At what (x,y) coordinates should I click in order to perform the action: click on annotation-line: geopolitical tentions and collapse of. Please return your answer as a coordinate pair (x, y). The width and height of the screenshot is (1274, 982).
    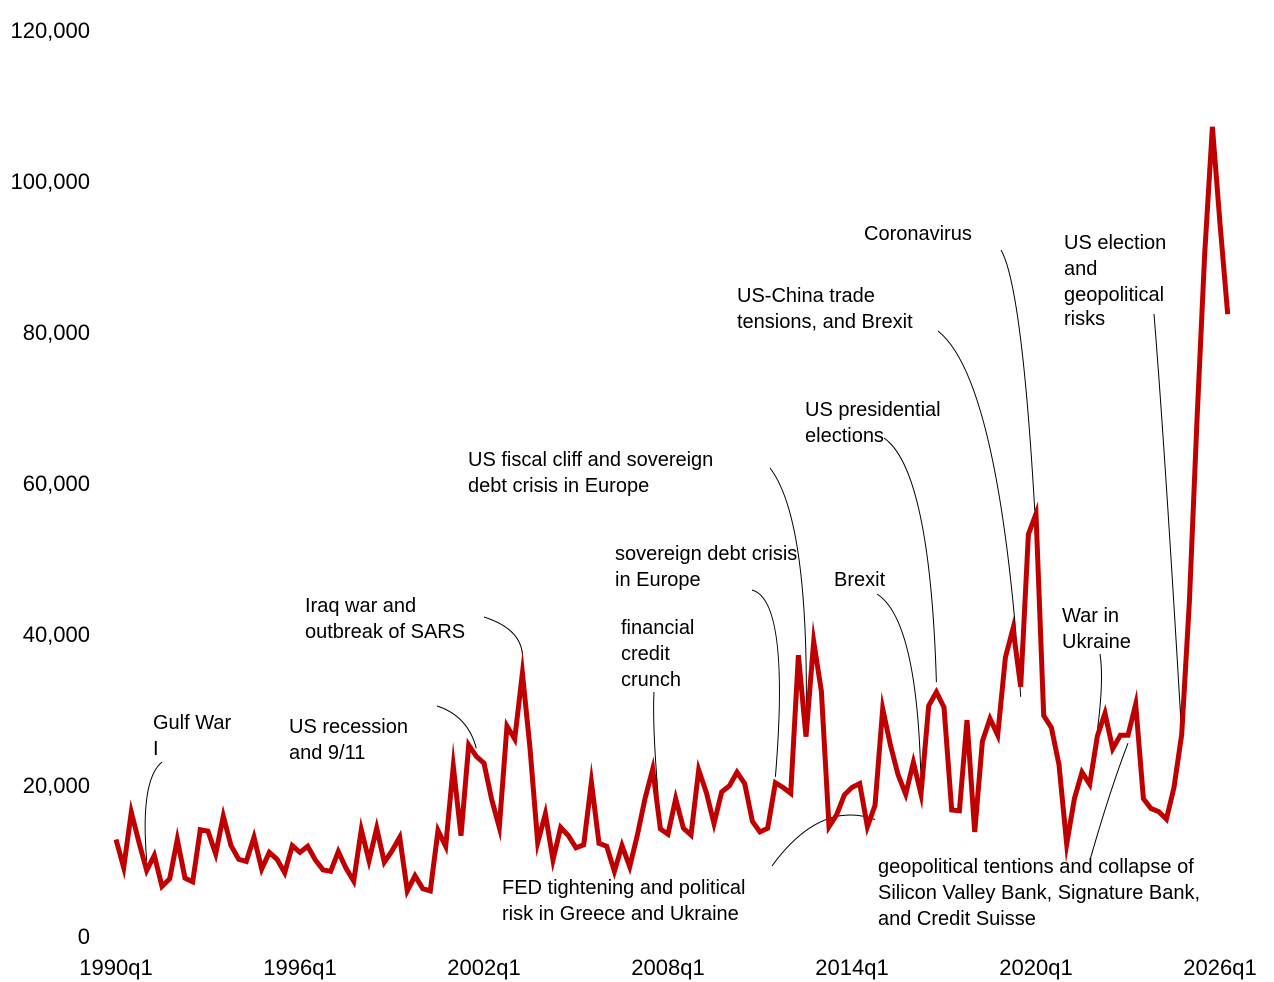
    Looking at the image, I should click on (1036, 867).